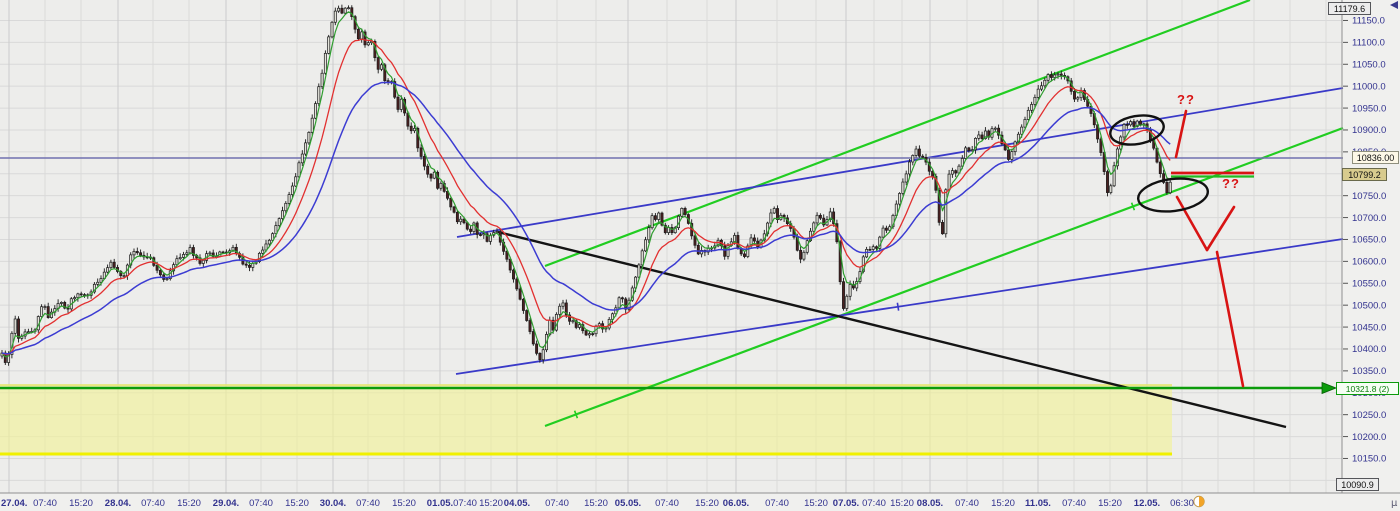 The image size is (1400, 511). I want to click on x-axis-label: 04.05., so click(517, 503).